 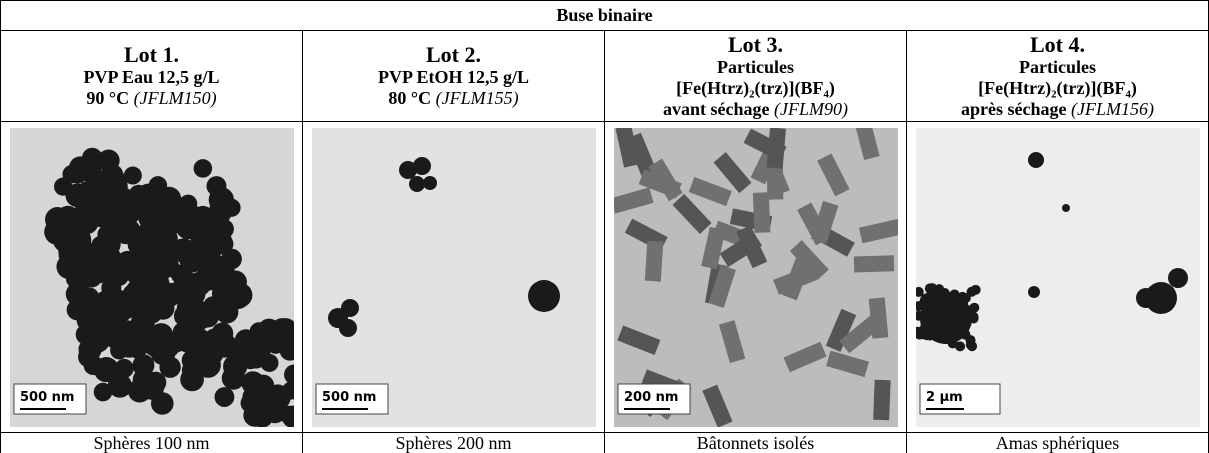 I want to click on table-title: Buse binaire, so click(x=604, y=15).